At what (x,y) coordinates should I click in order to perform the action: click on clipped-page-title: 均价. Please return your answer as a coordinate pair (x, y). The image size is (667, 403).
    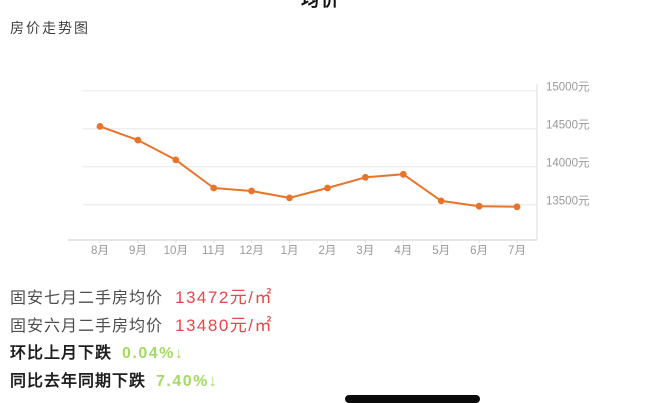
    Looking at the image, I should click on (341, 4).